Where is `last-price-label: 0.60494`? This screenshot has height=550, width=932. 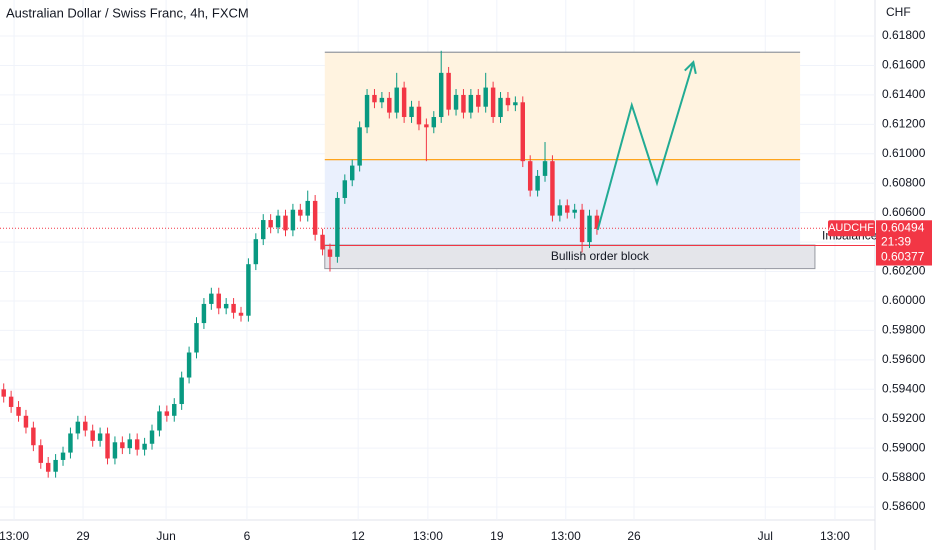 last-price-label: 0.60494 is located at coordinates (903, 227).